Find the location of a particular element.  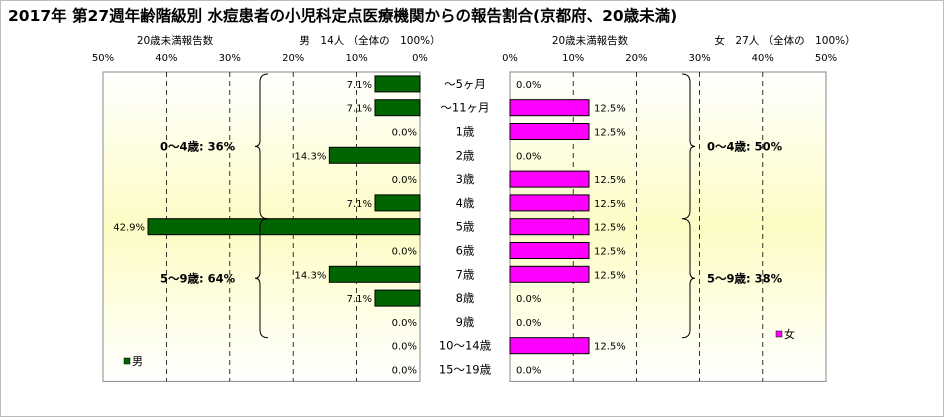

category-label: ～5ヶ月 is located at coordinates (465, 84).